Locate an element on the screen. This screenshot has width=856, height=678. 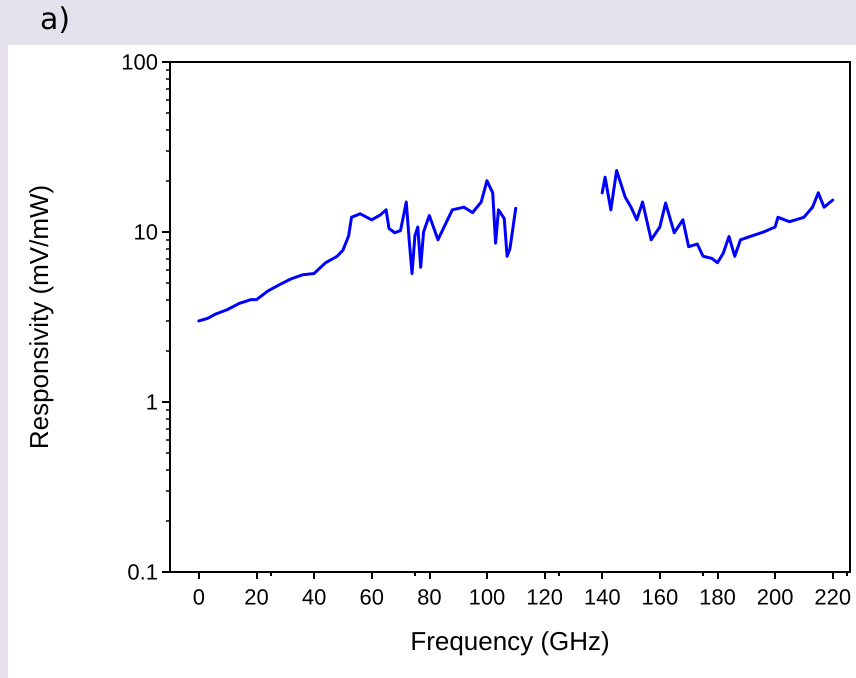
x-tick-label: 60 is located at coordinates (371, 597).